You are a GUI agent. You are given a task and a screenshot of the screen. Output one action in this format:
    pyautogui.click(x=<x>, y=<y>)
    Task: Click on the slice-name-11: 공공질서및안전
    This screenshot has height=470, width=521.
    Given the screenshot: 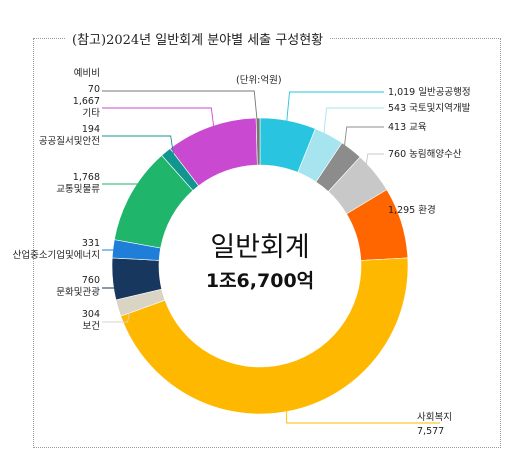 What is the action you would take?
    pyautogui.click(x=69, y=141)
    